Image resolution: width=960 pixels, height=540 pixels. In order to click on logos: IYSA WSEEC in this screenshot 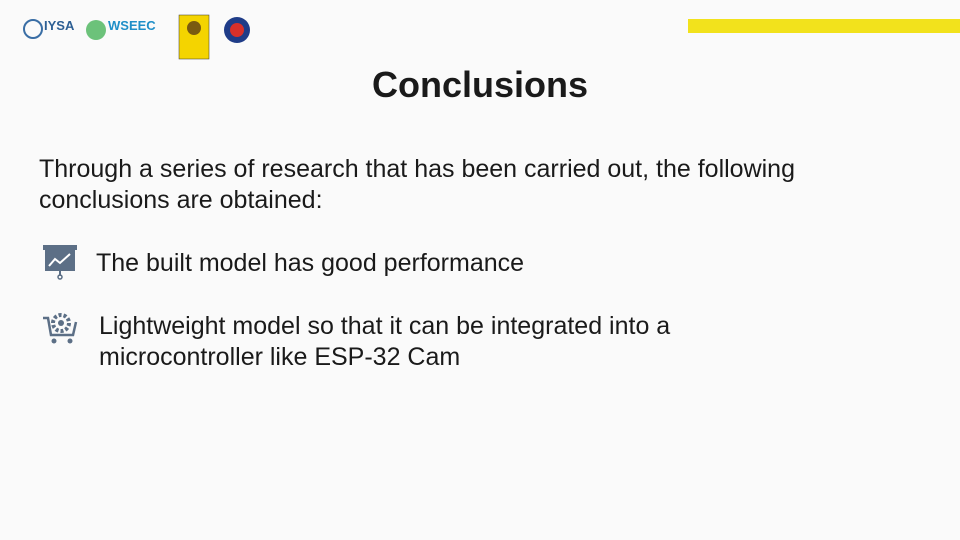, I will do `click(136, 37)`.